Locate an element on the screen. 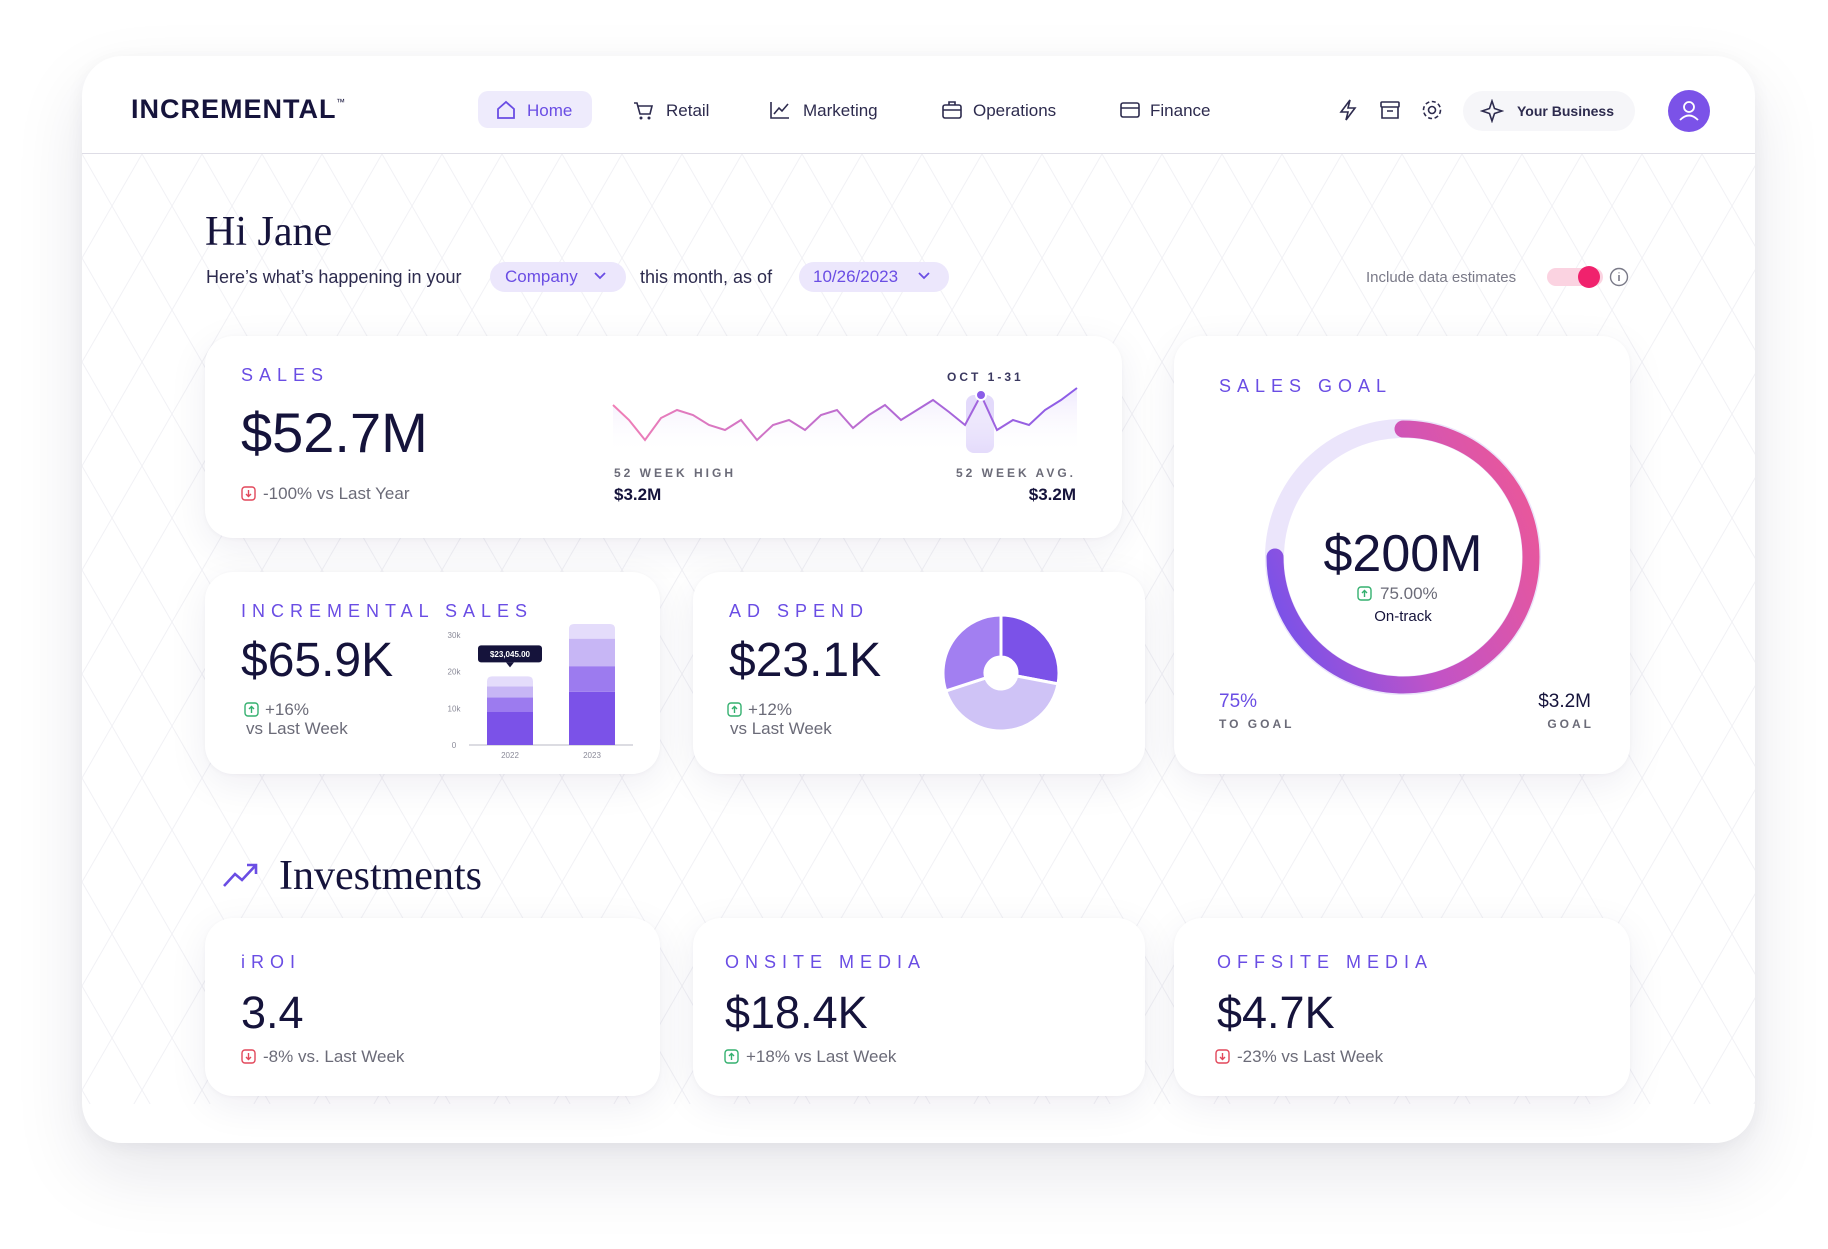 This screenshot has width=1828, height=1249. nav-item: Retail is located at coordinates (688, 110).